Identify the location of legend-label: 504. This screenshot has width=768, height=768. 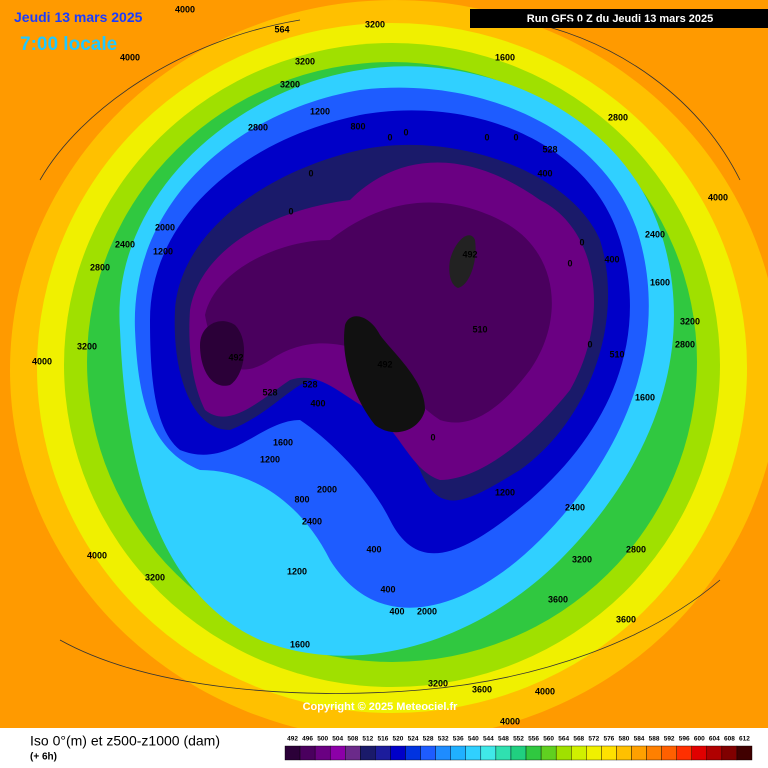
(337, 739).